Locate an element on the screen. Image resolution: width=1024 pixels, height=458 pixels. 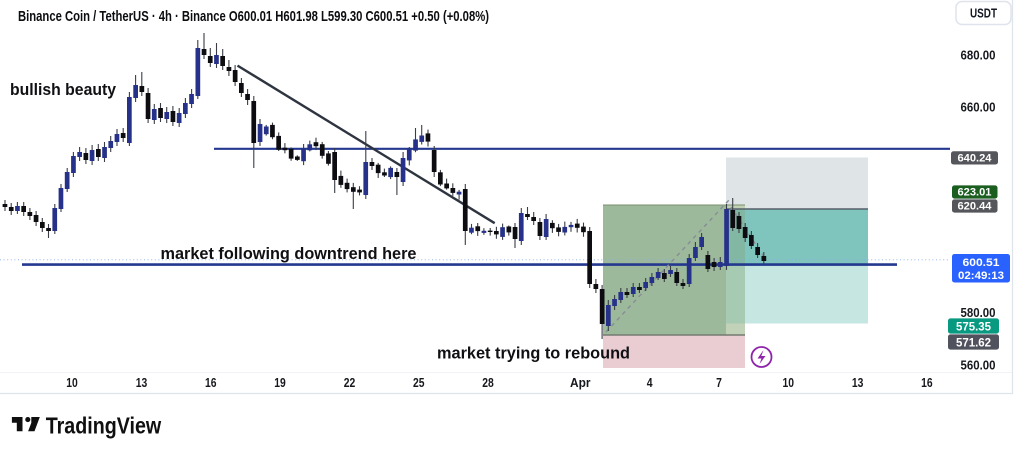
svg-text: 680.00 is located at coordinates (978, 54).